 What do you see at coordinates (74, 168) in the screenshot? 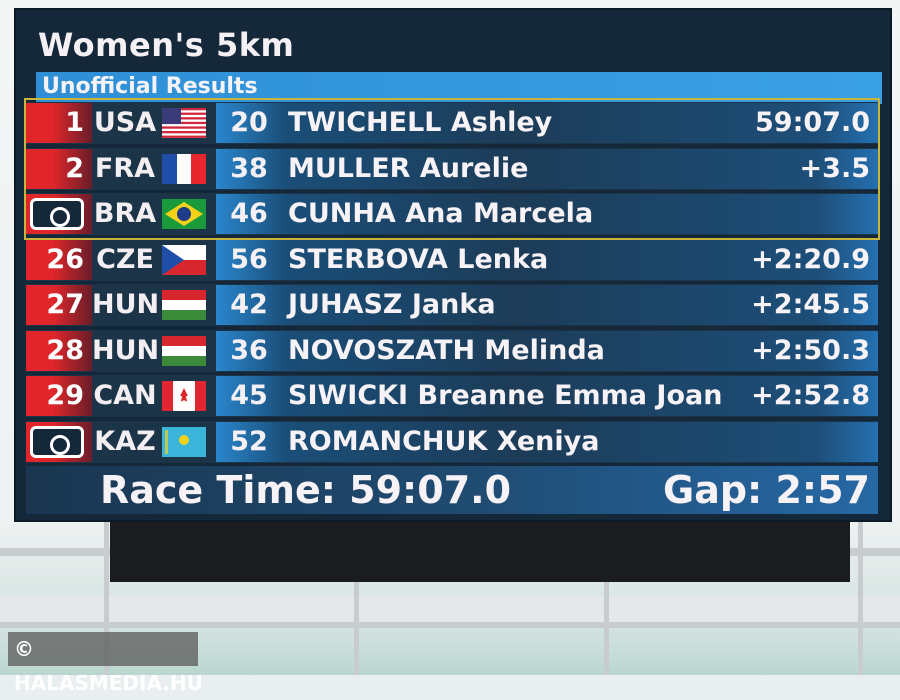
I see `rank: 2` at bounding box center [74, 168].